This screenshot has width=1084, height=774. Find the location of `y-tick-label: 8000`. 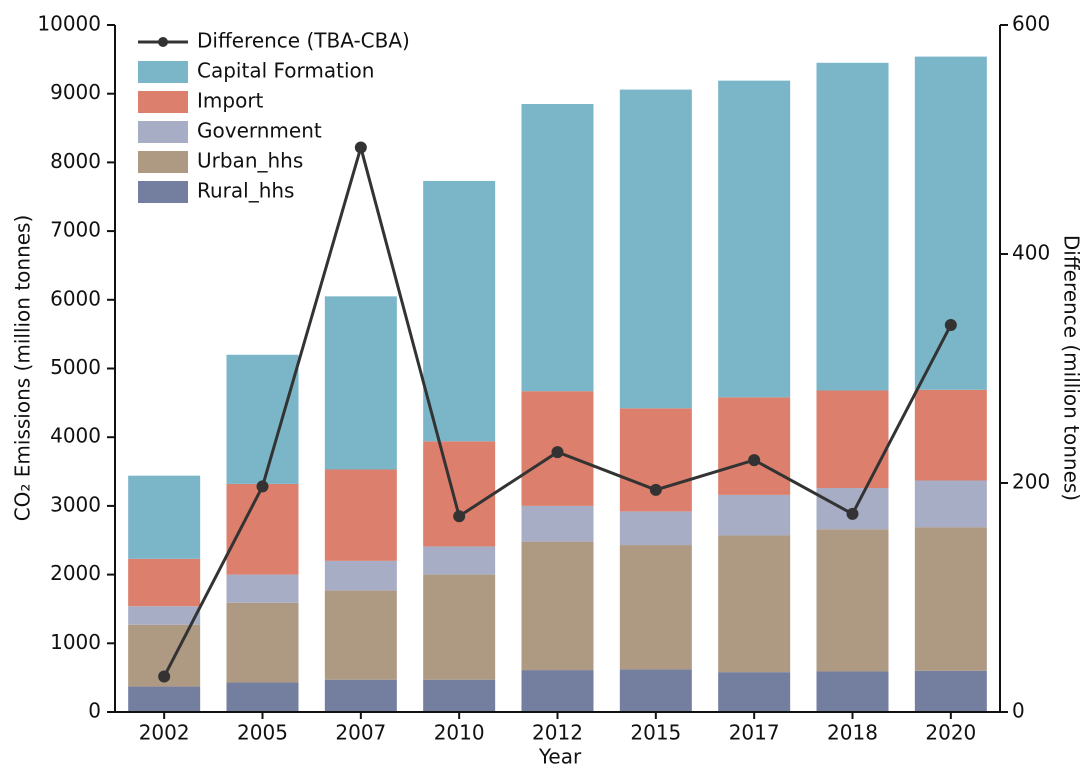

y-tick-label: 8000 is located at coordinates (75, 161).